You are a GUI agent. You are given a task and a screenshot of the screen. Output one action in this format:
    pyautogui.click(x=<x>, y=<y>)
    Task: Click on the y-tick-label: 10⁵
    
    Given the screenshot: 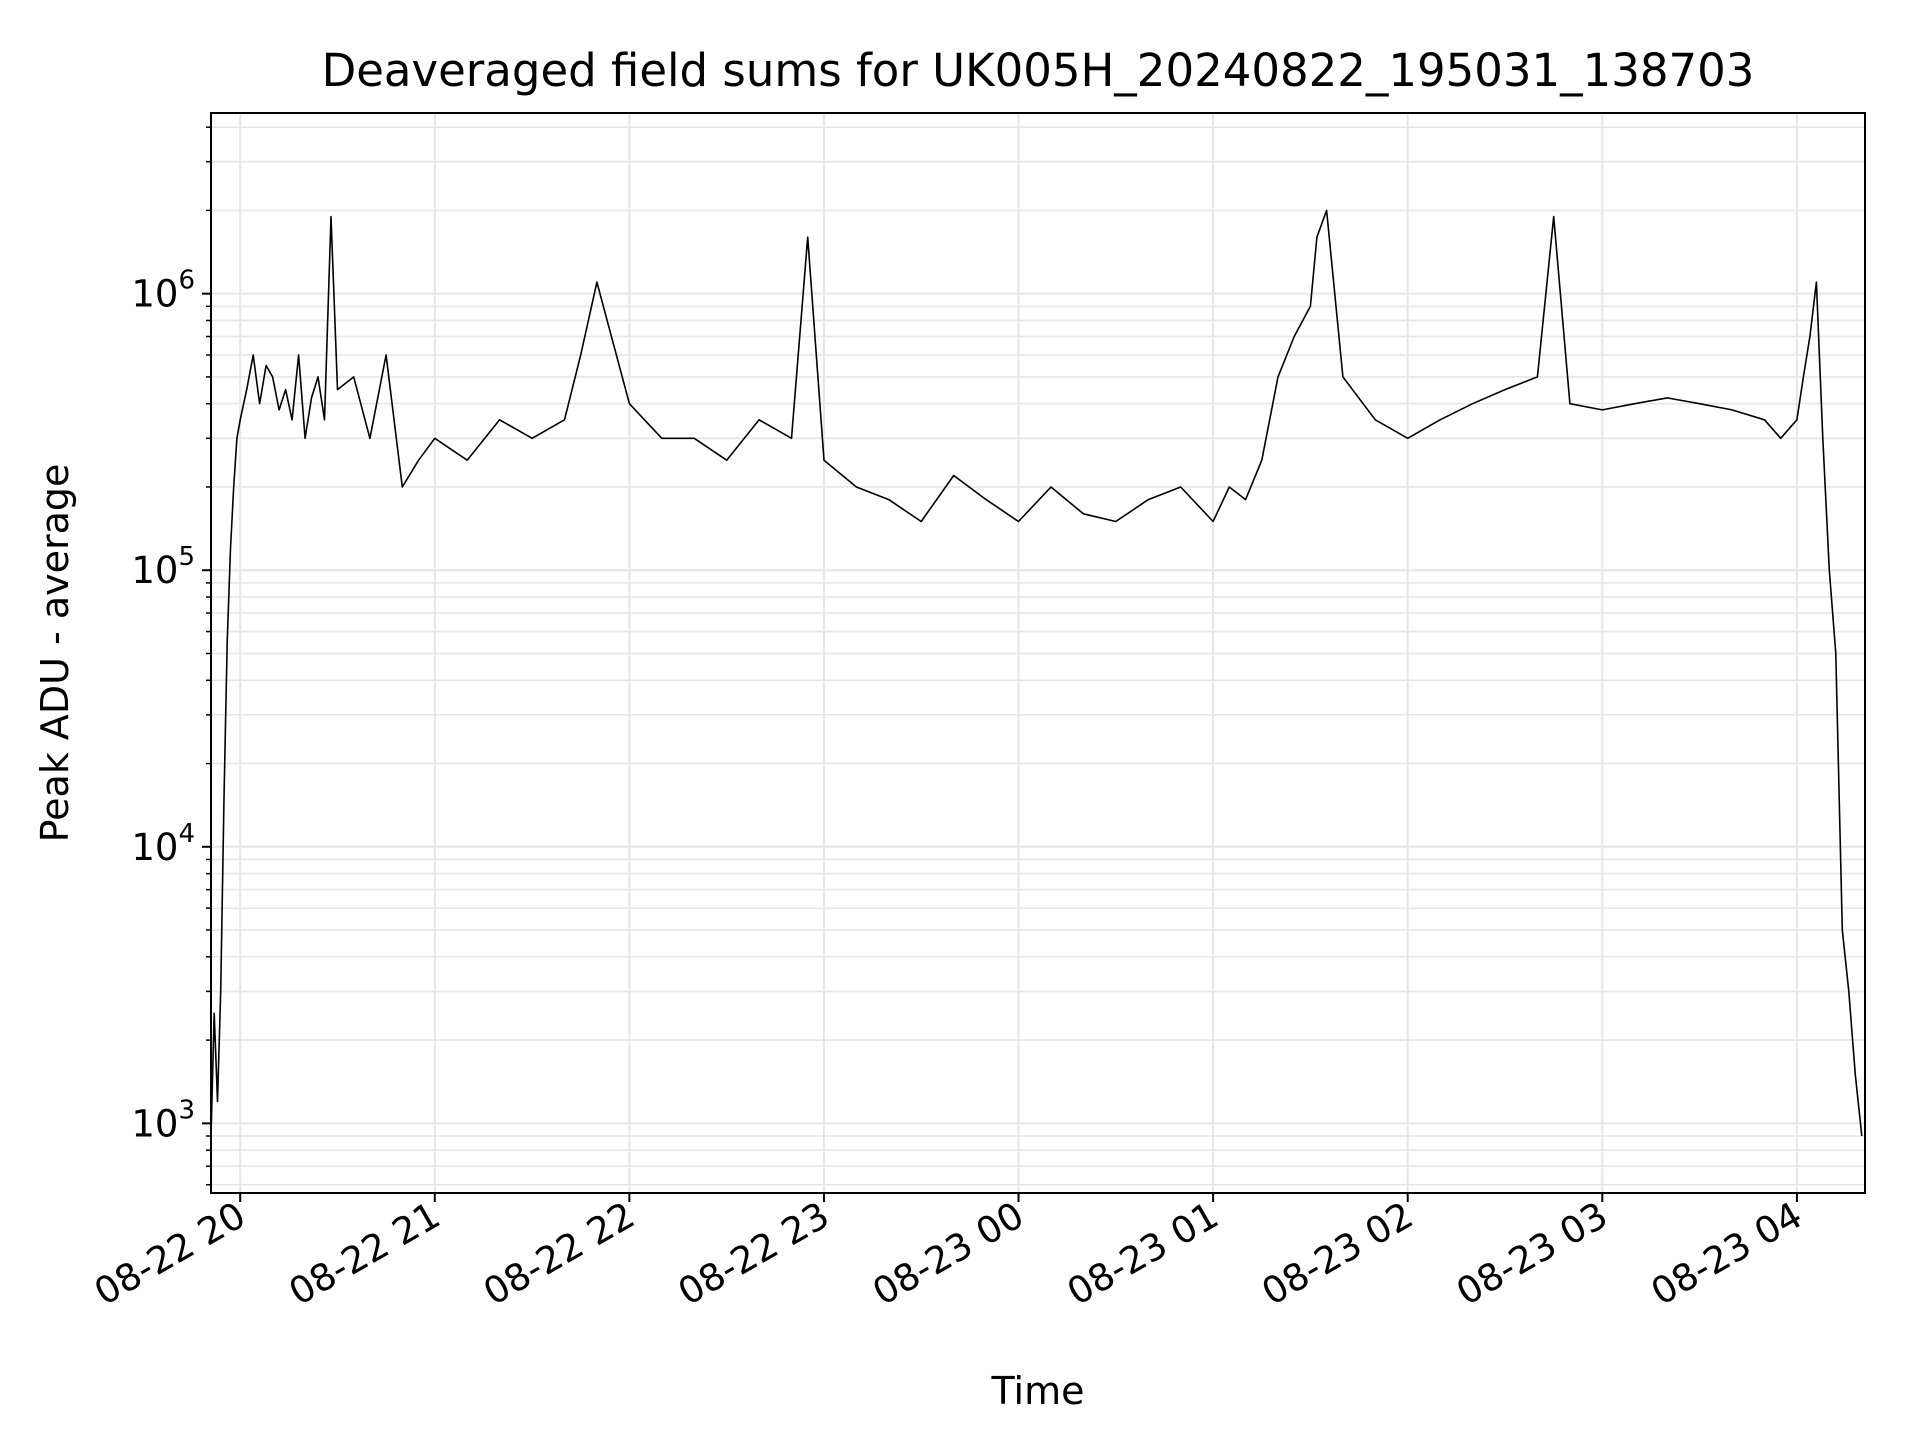 What is the action you would take?
    pyautogui.click(x=163, y=567)
    